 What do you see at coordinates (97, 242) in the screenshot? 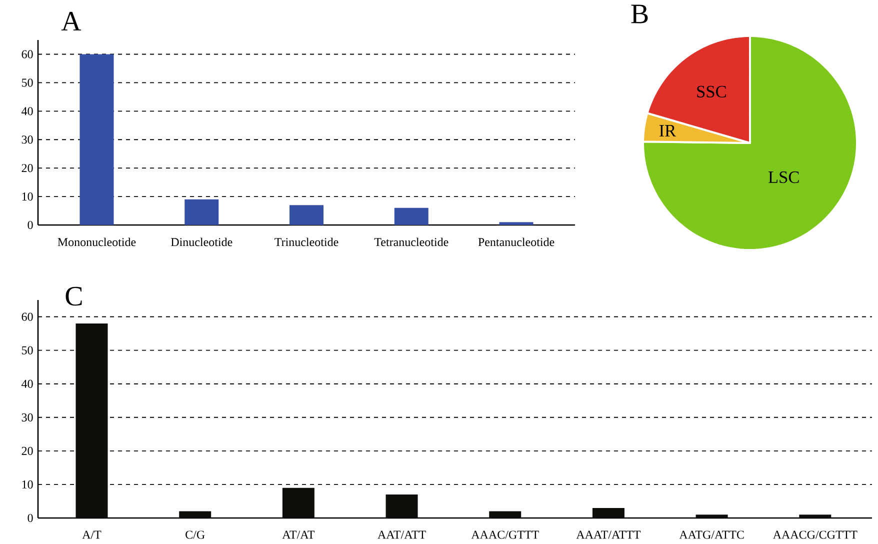
I see `x-tick-label: Mononucleotide` at bounding box center [97, 242].